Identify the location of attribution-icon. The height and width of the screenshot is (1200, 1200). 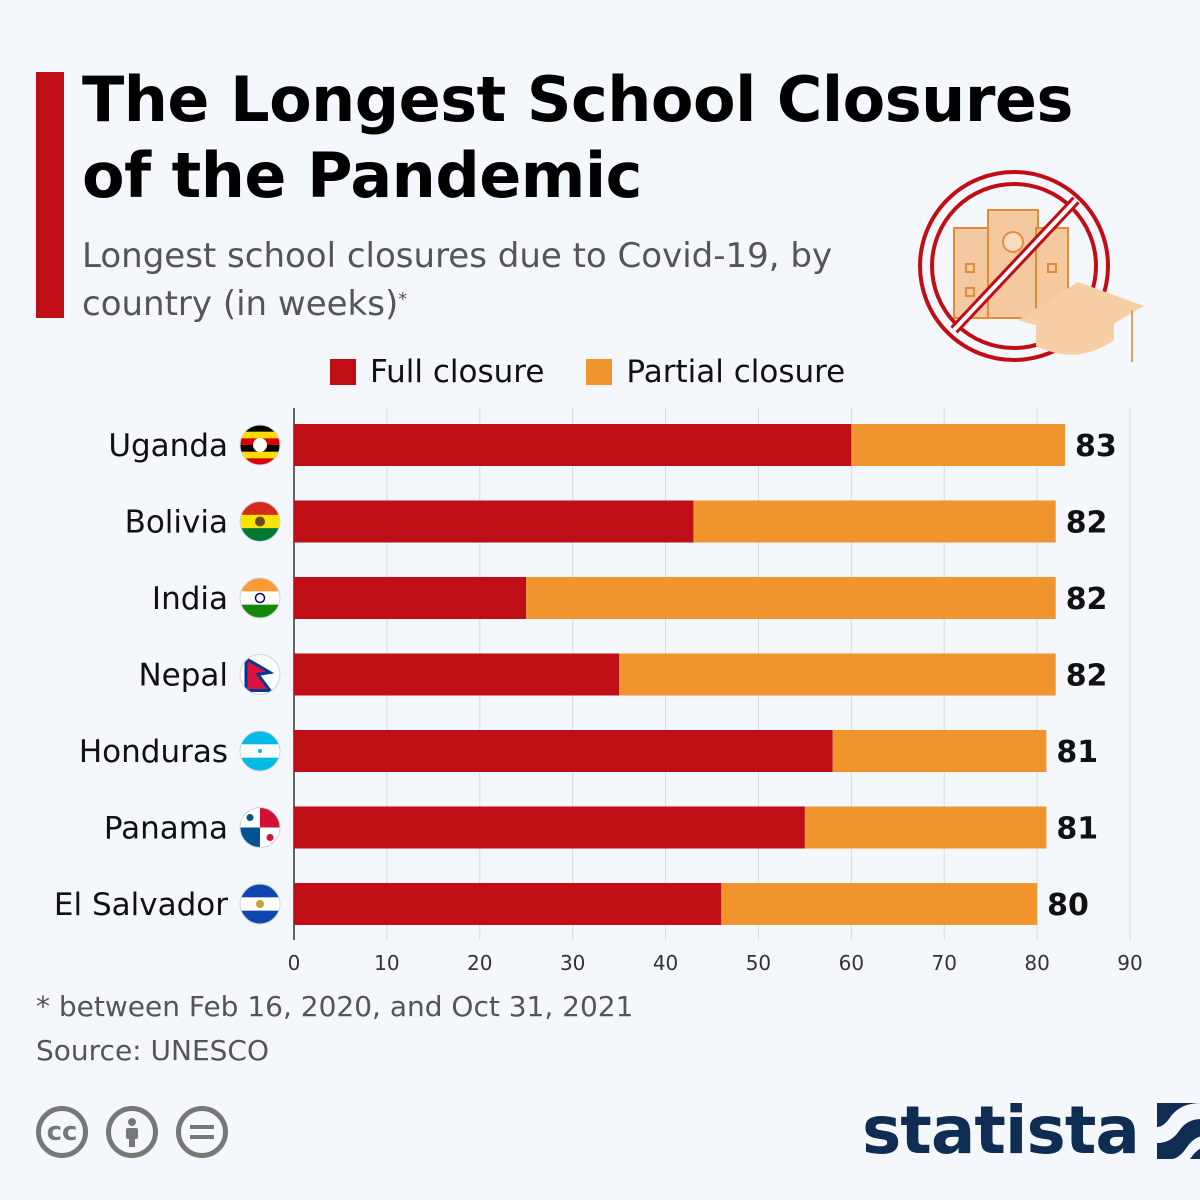
(132, 1132).